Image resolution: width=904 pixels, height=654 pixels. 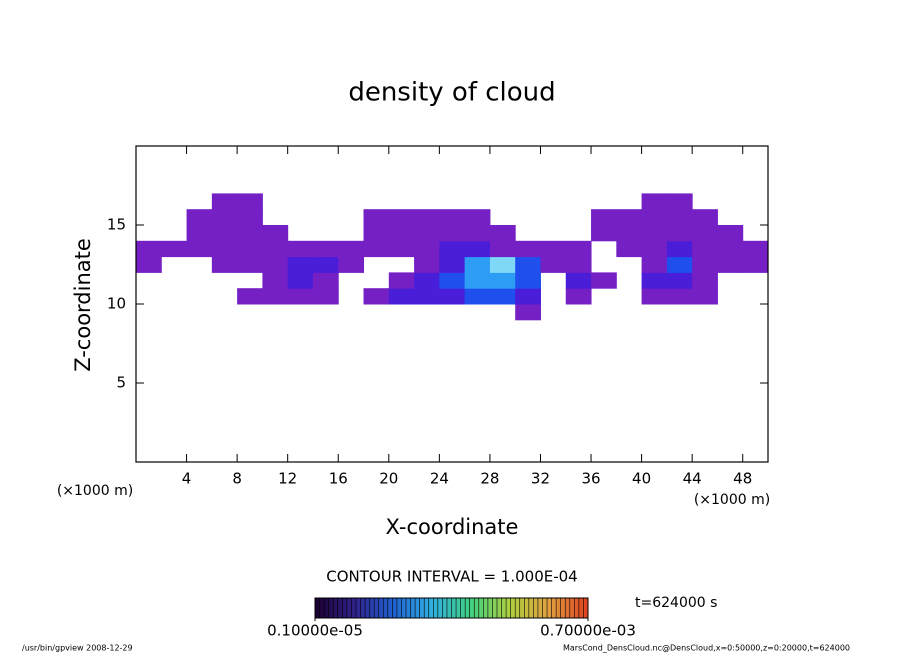 I want to click on x-tick-label: 16, so click(x=338, y=479).